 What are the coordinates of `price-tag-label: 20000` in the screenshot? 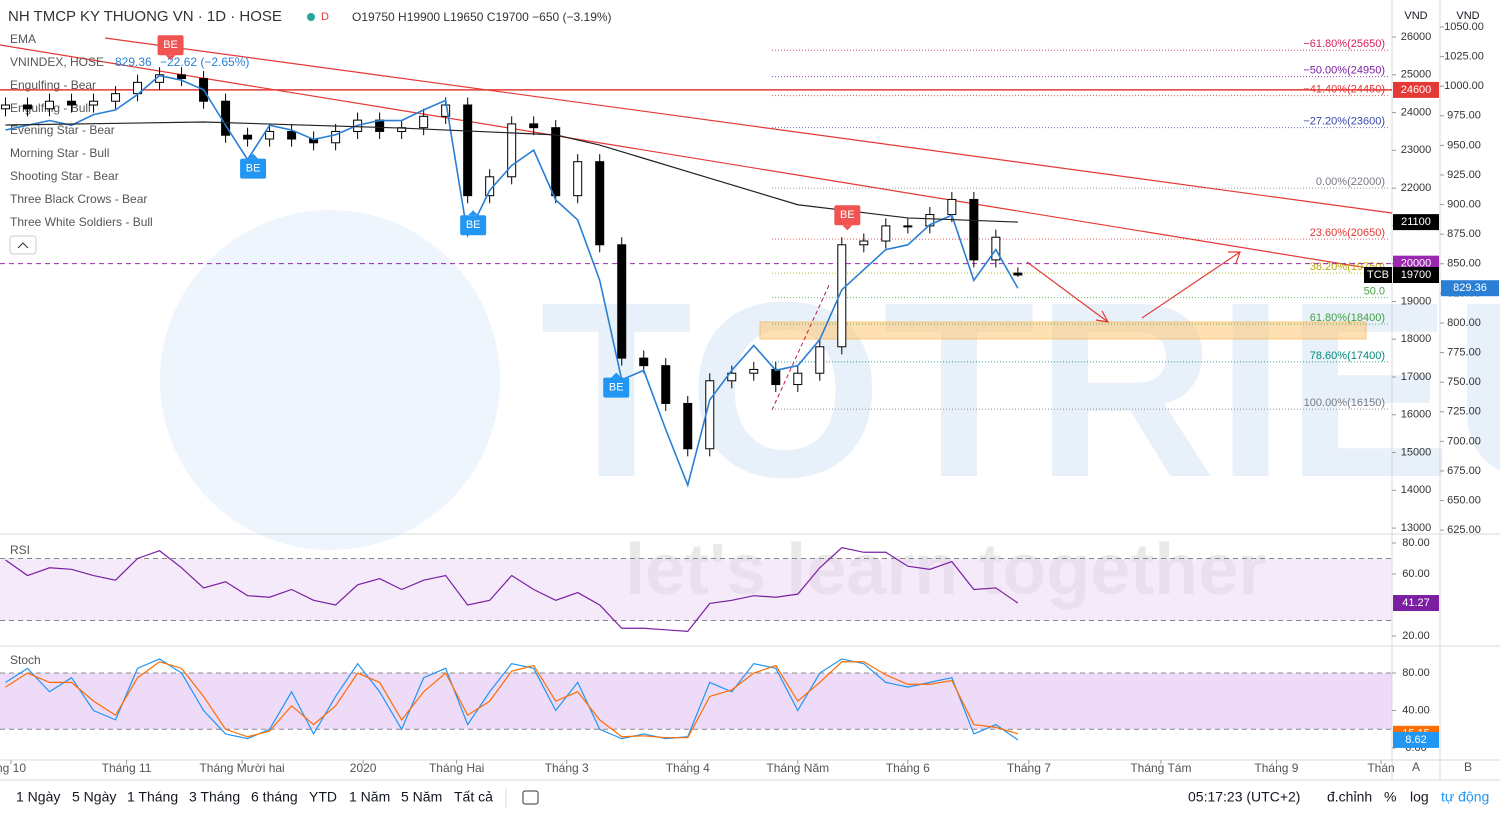 It's located at (1416, 264).